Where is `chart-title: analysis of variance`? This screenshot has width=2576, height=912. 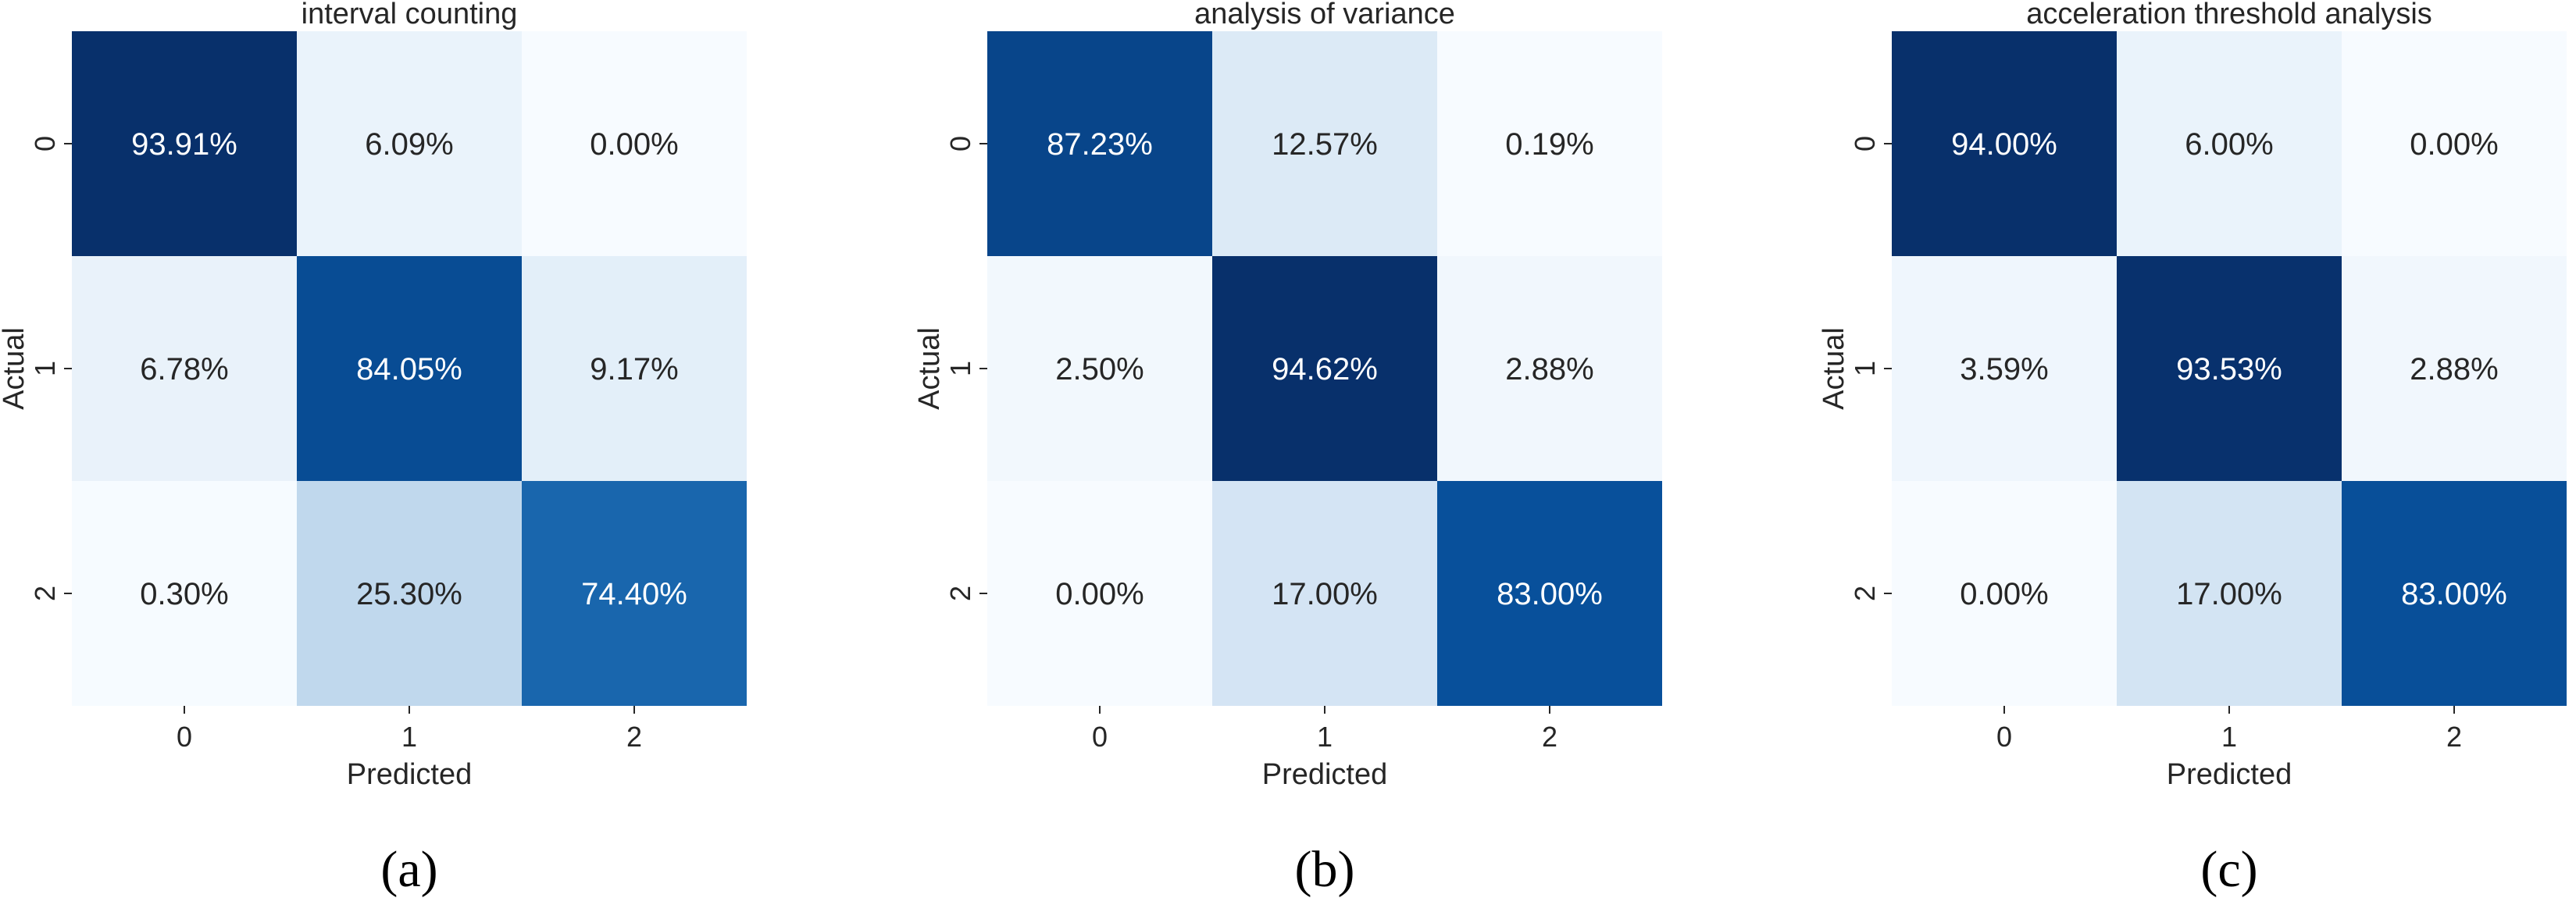 chart-title: analysis of variance is located at coordinates (1324, 15).